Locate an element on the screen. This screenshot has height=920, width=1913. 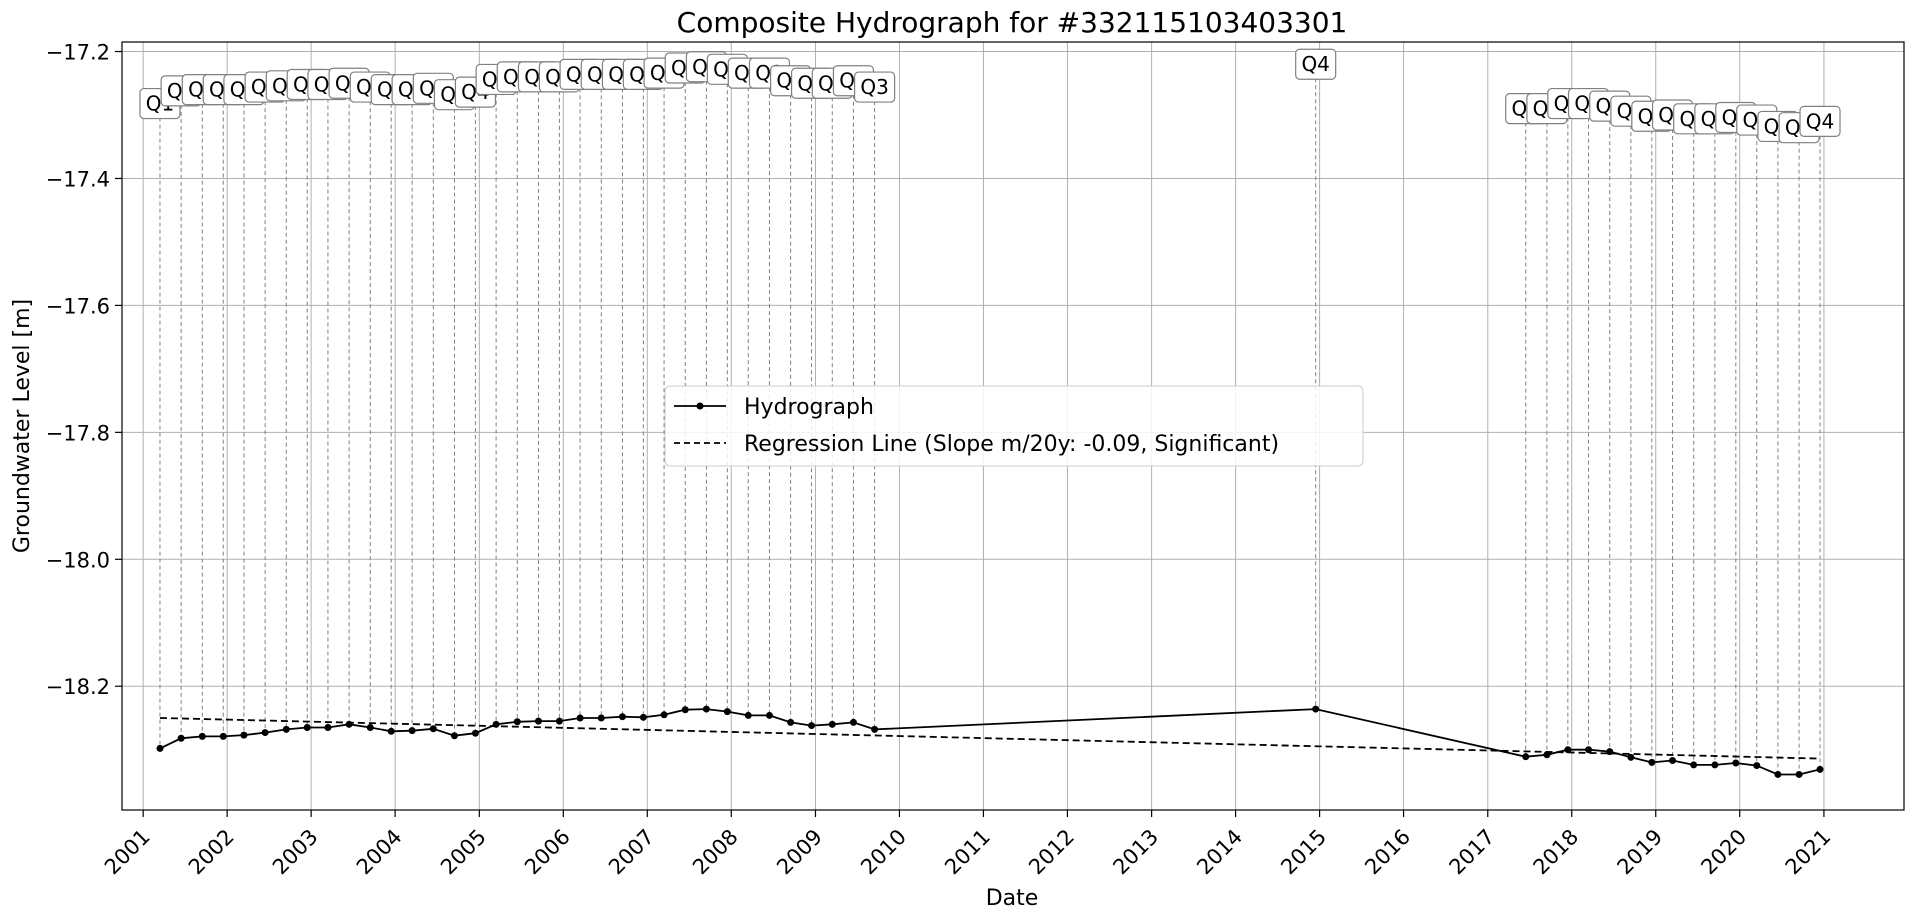
legend-hydrograph-label: Hydrograph is located at coordinates (809, 407).